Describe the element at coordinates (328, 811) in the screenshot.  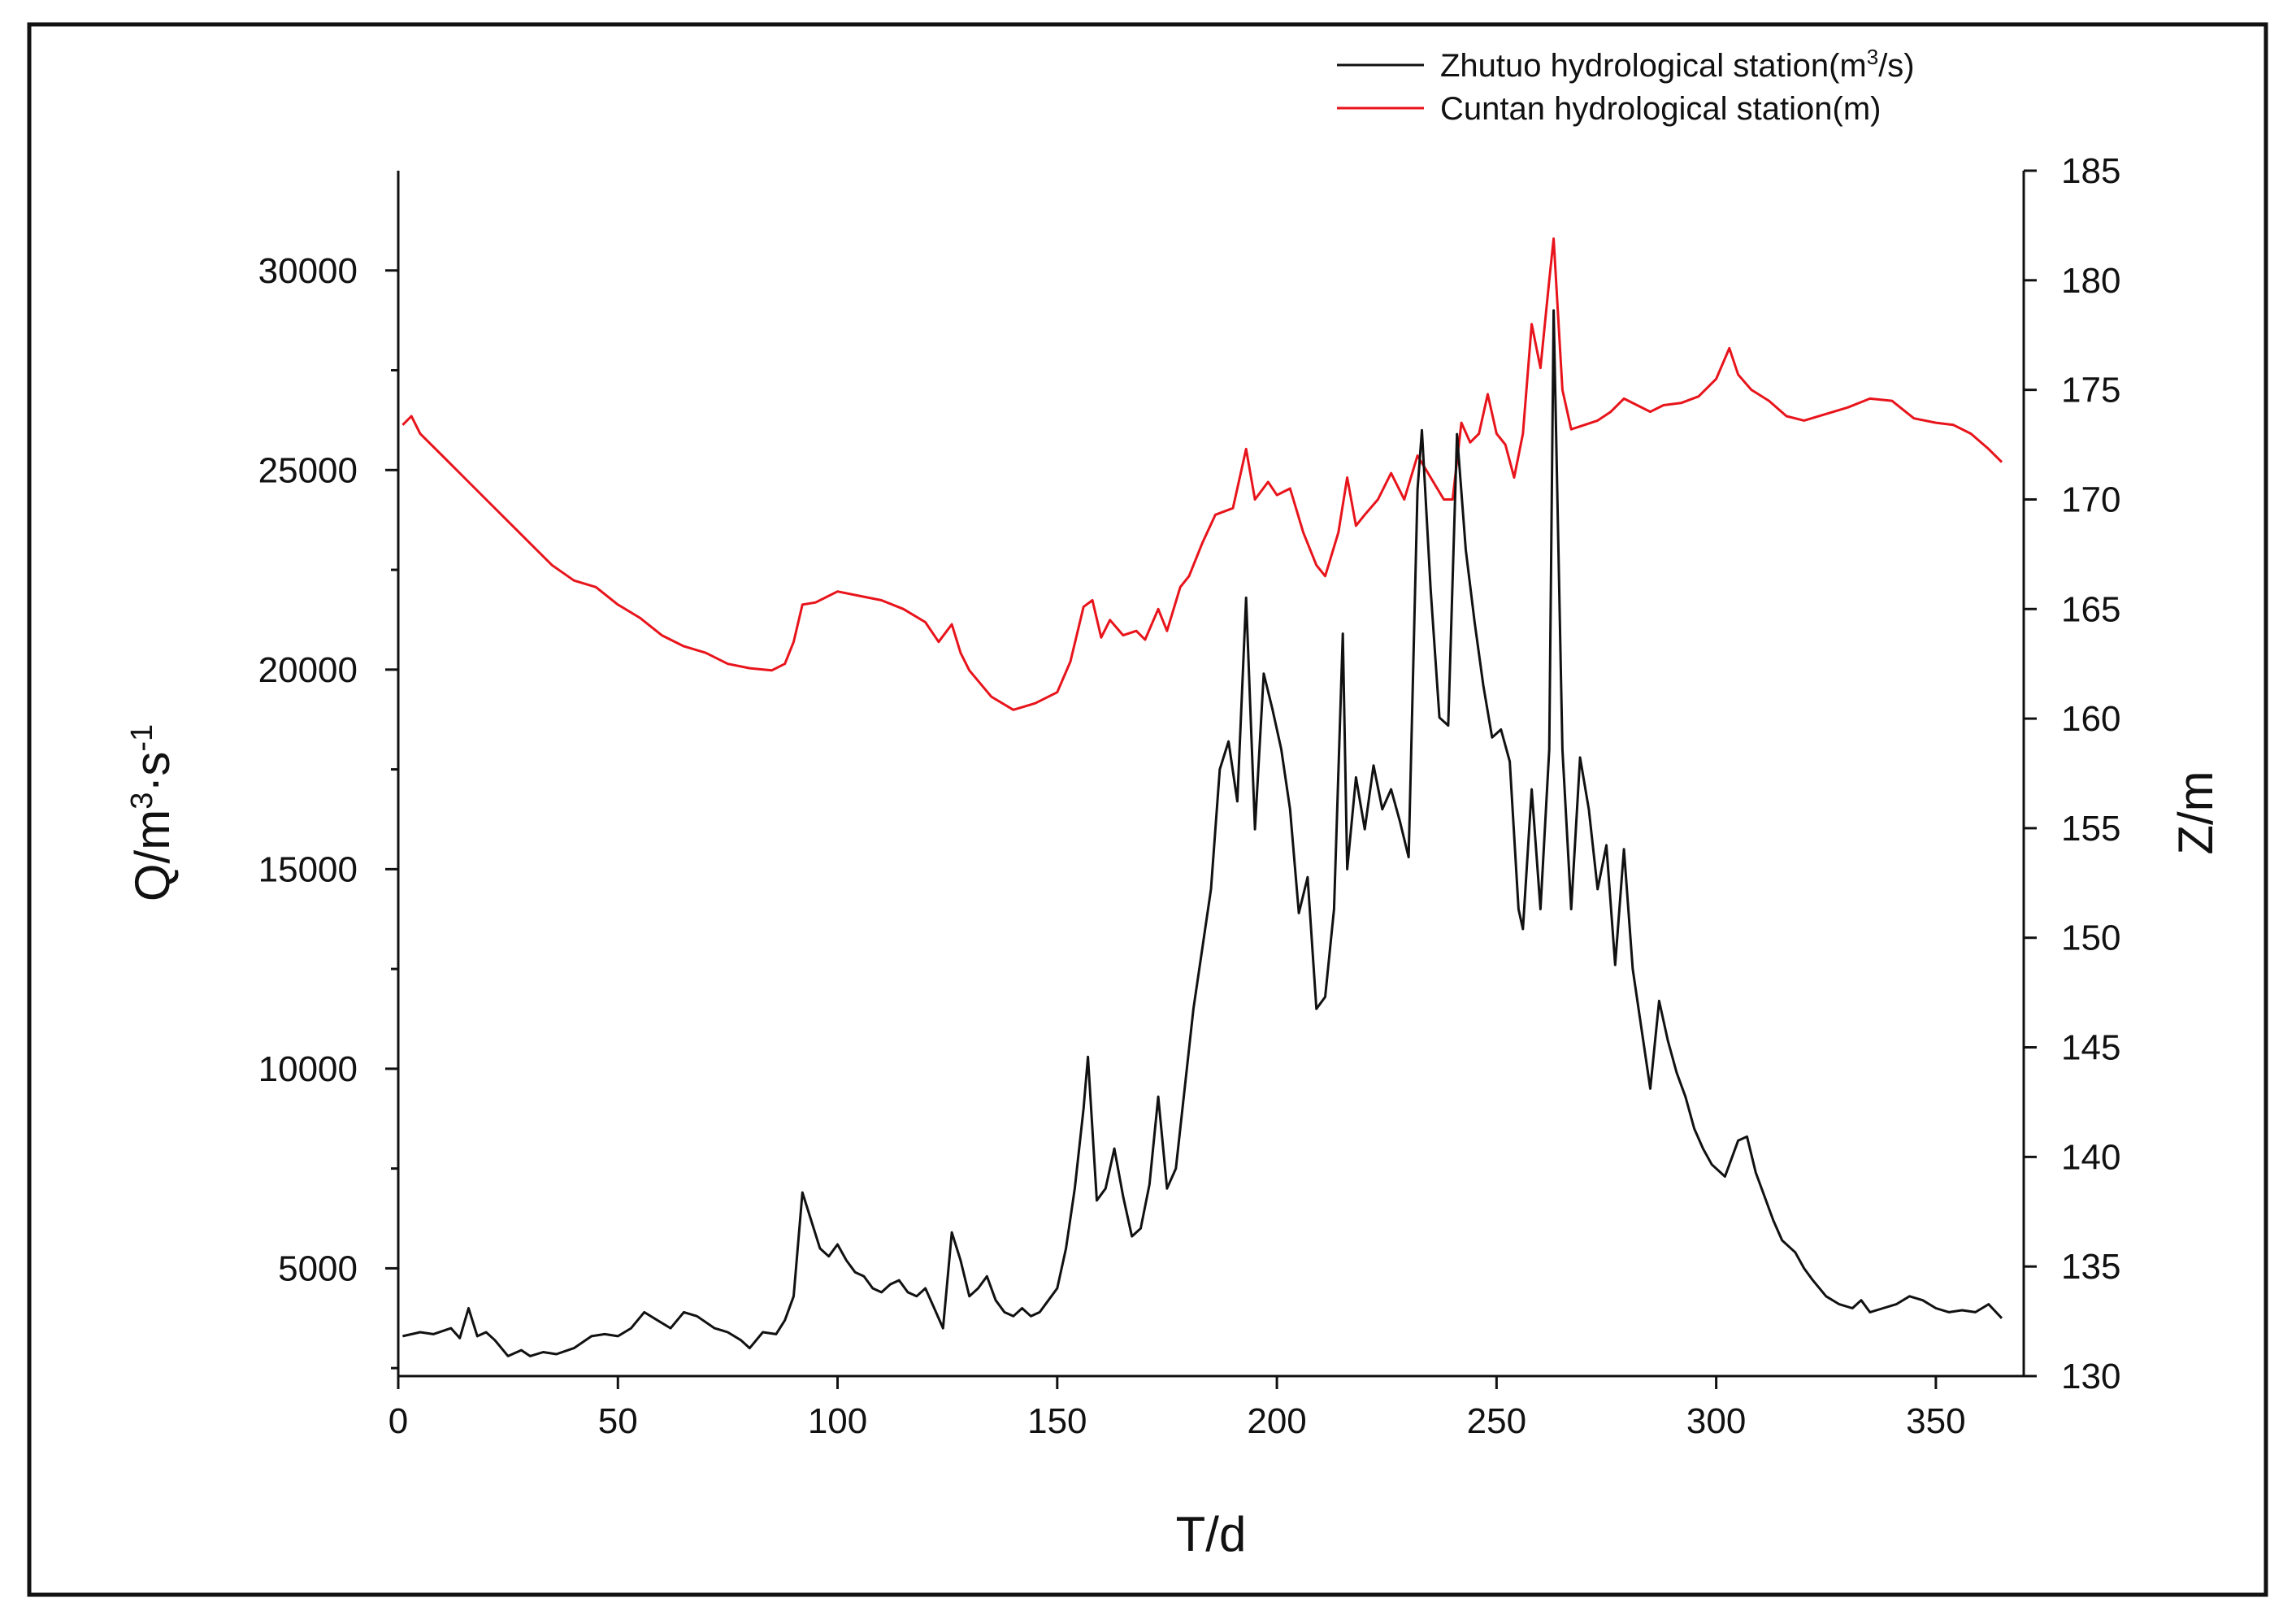
I see `left-y-axis-ticks: 5000 10000 15000 20000 25000 30000` at that location.